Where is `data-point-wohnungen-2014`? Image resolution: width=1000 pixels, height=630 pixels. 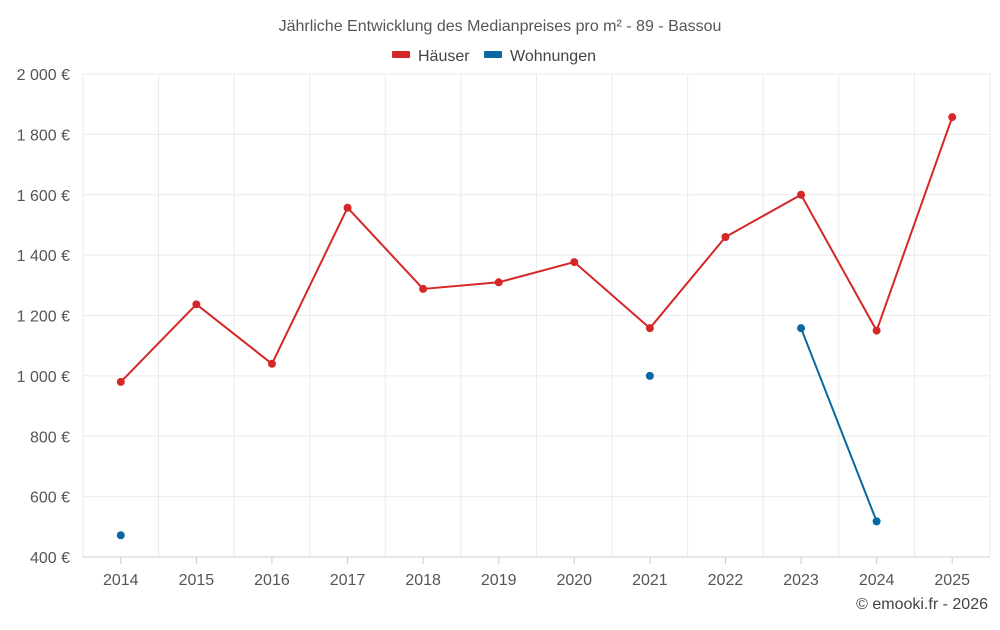
data-point-wohnungen-2014 is located at coordinates (120, 535).